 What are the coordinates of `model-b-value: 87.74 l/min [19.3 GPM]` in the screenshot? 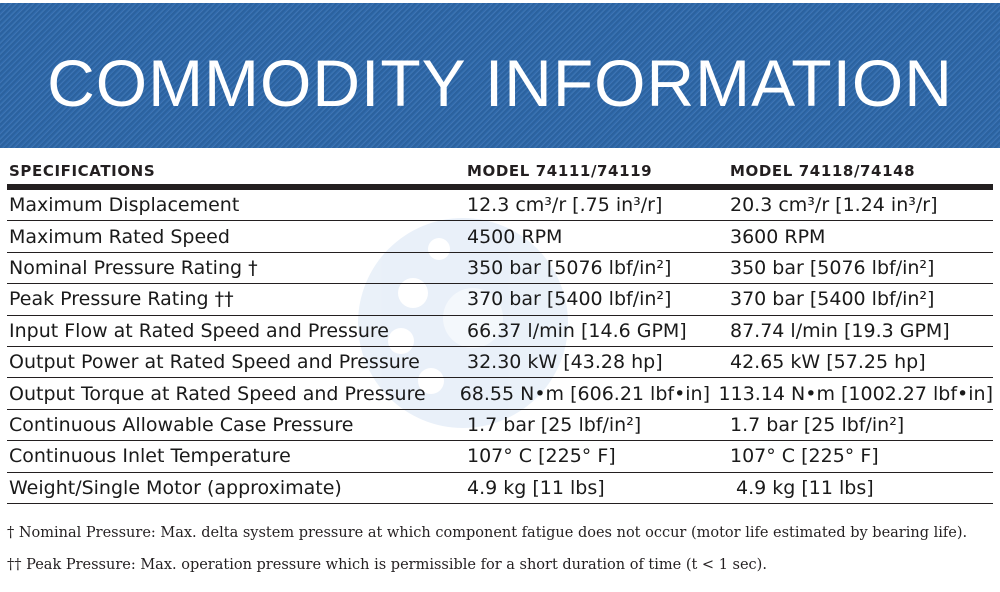 It's located at (840, 330).